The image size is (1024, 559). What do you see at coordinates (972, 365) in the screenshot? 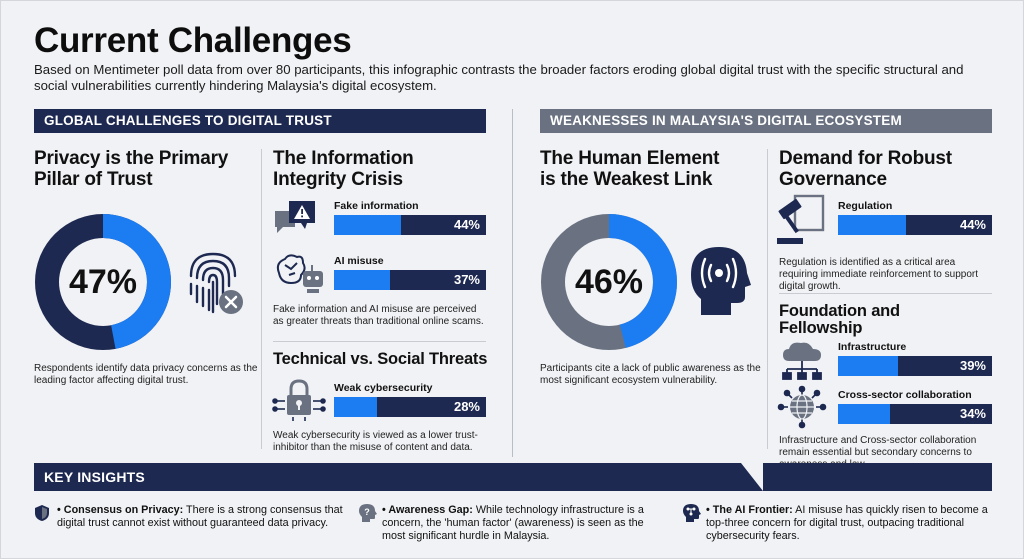
I see `infrastructure-value: 39%` at bounding box center [972, 365].